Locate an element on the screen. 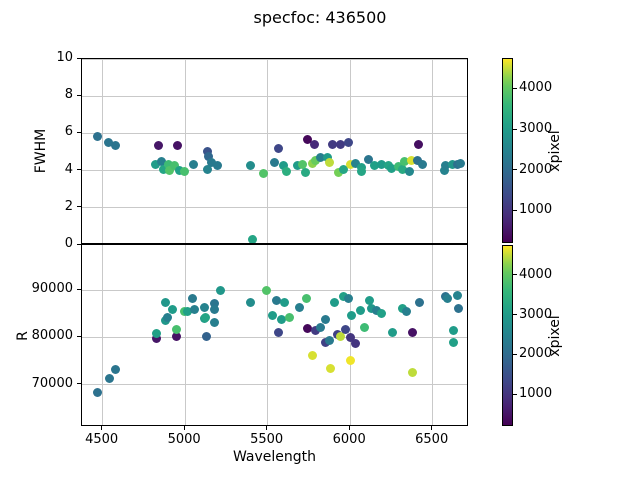 The width and height of the screenshot is (640, 480). x-tick-label: 6000 is located at coordinates (349, 439).